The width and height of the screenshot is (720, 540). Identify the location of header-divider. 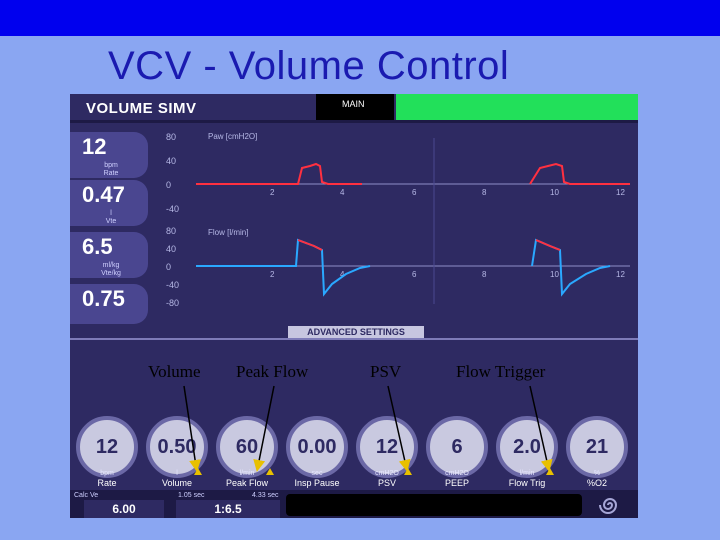
(354, 121).